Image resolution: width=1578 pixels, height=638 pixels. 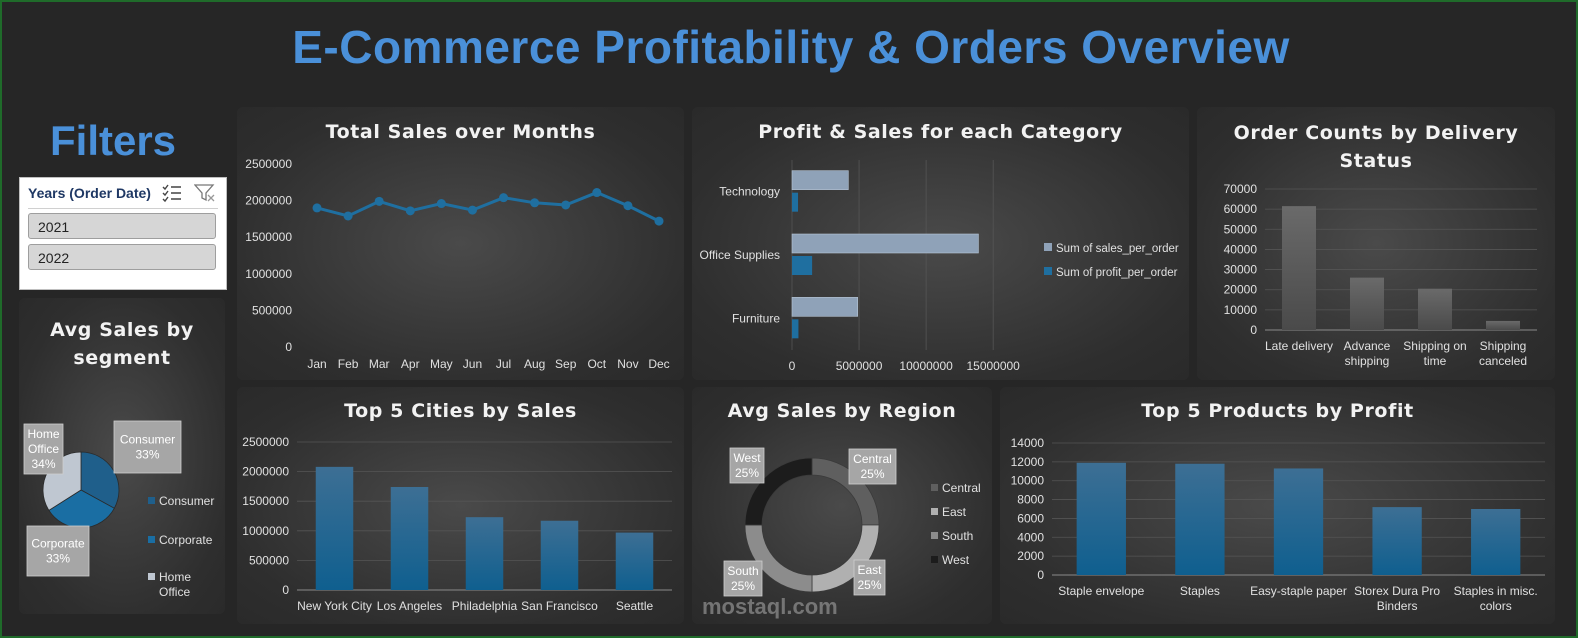 I want to click on x-tick-label: Seattle, so click(x=635, y=606).